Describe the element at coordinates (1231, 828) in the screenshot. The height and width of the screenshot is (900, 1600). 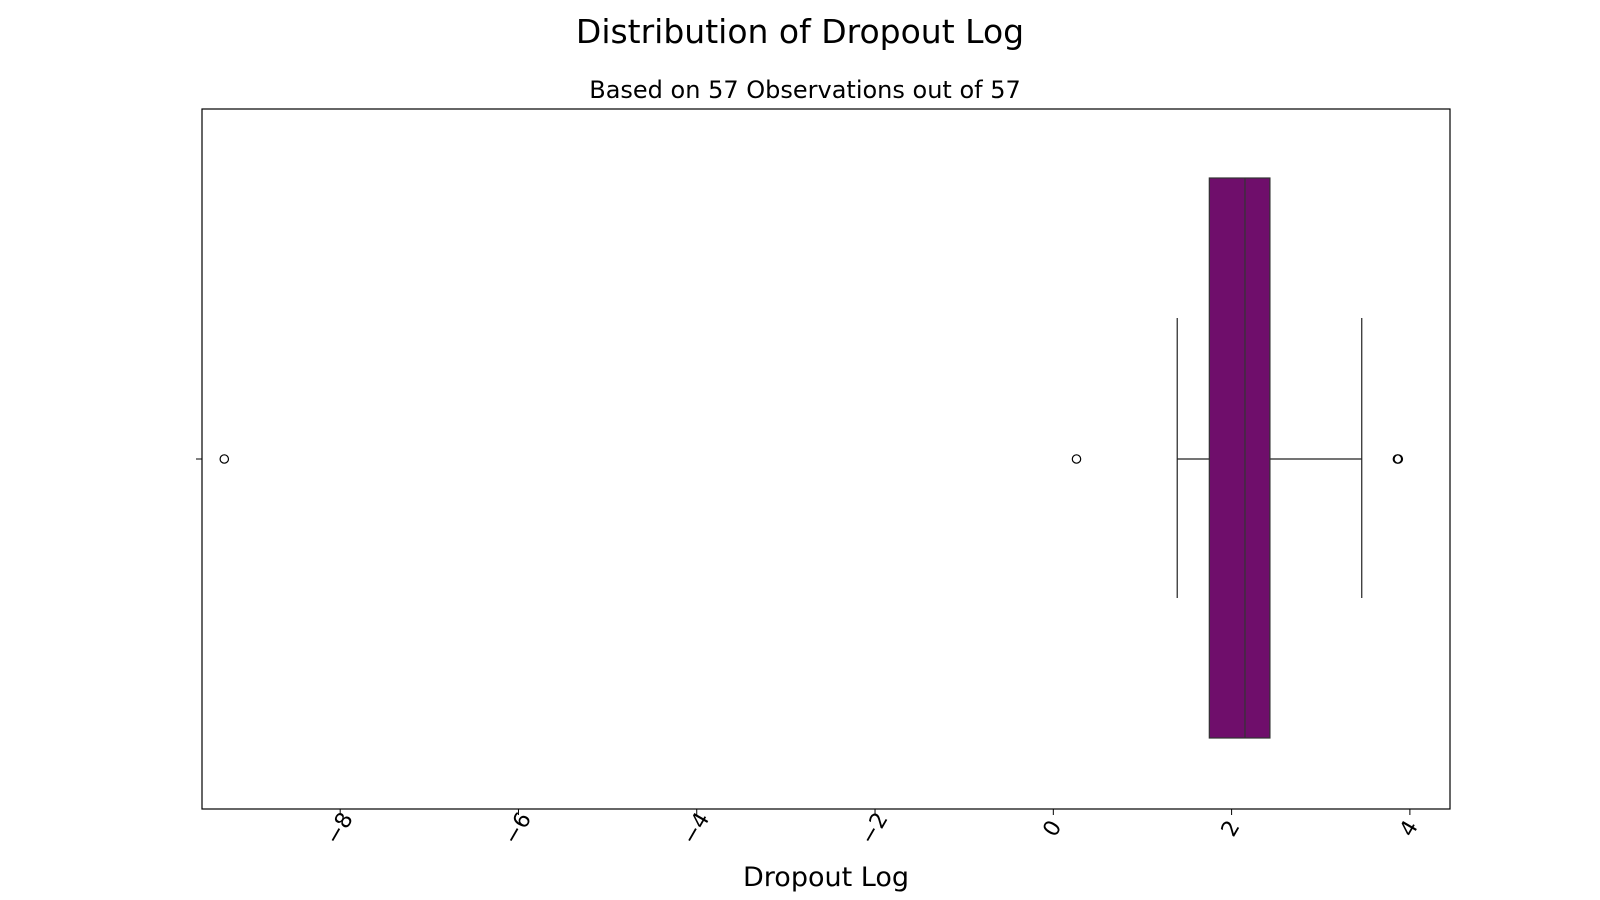
I see `x-tick-label: 2` at that location.